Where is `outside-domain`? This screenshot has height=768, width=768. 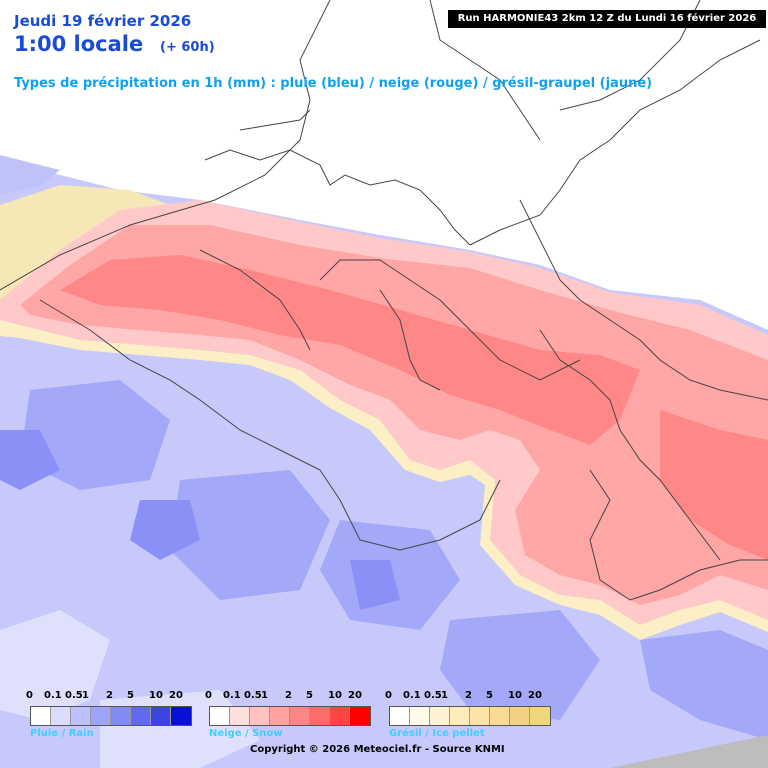 outside-domain is located at coordinates (689, 751).